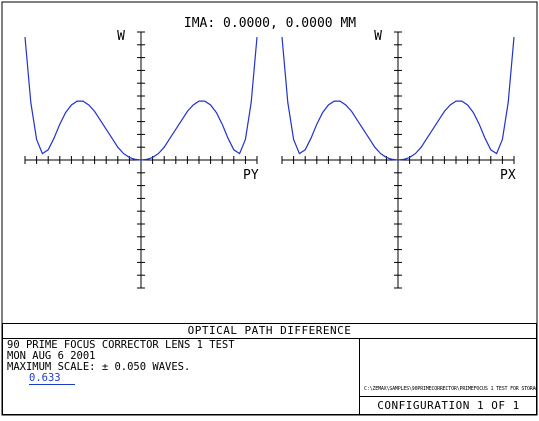 This screenshot has height=421, width=539. Describe the element at coordinates (251, 175) in the screenshot. I see `x-axis-label: PY` at that location.